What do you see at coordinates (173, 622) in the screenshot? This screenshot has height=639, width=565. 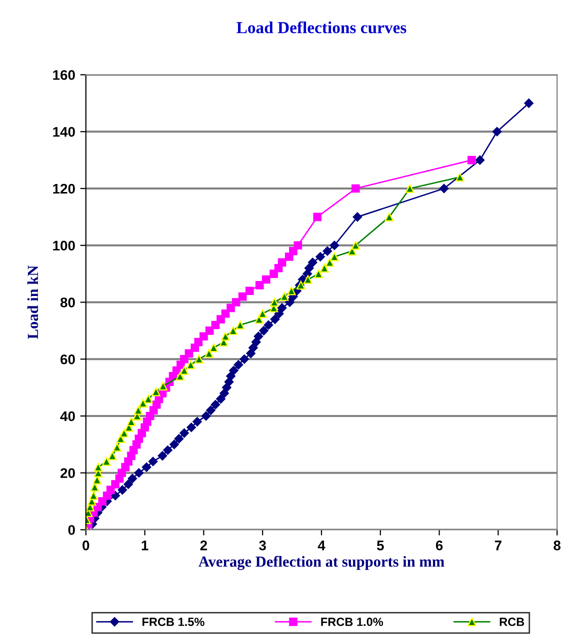 I see `legend-label: FRCB 1.5%` at bounding box center [173, 622].